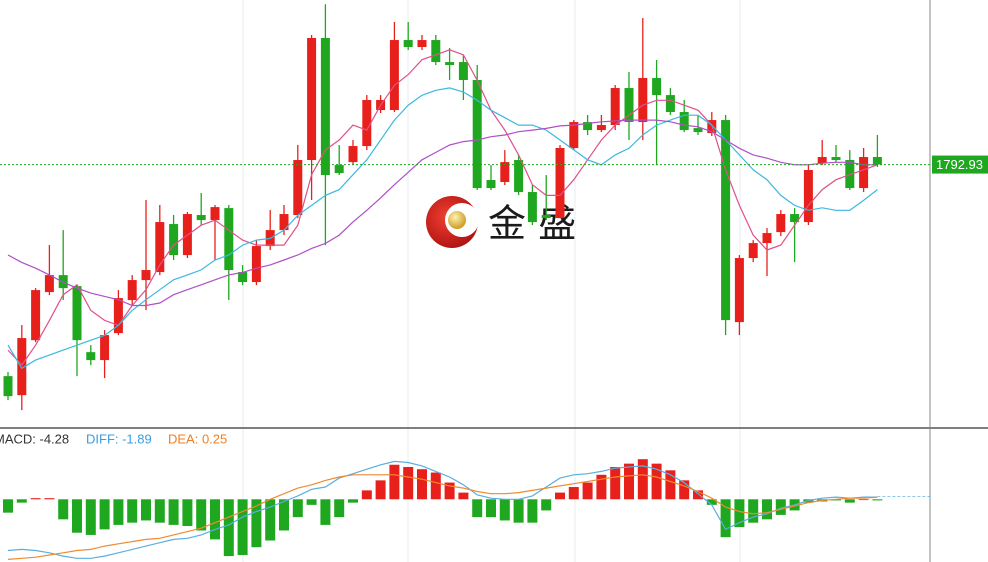  I want to click on legend-entry: DEA: 0.25, so click(197, 438).